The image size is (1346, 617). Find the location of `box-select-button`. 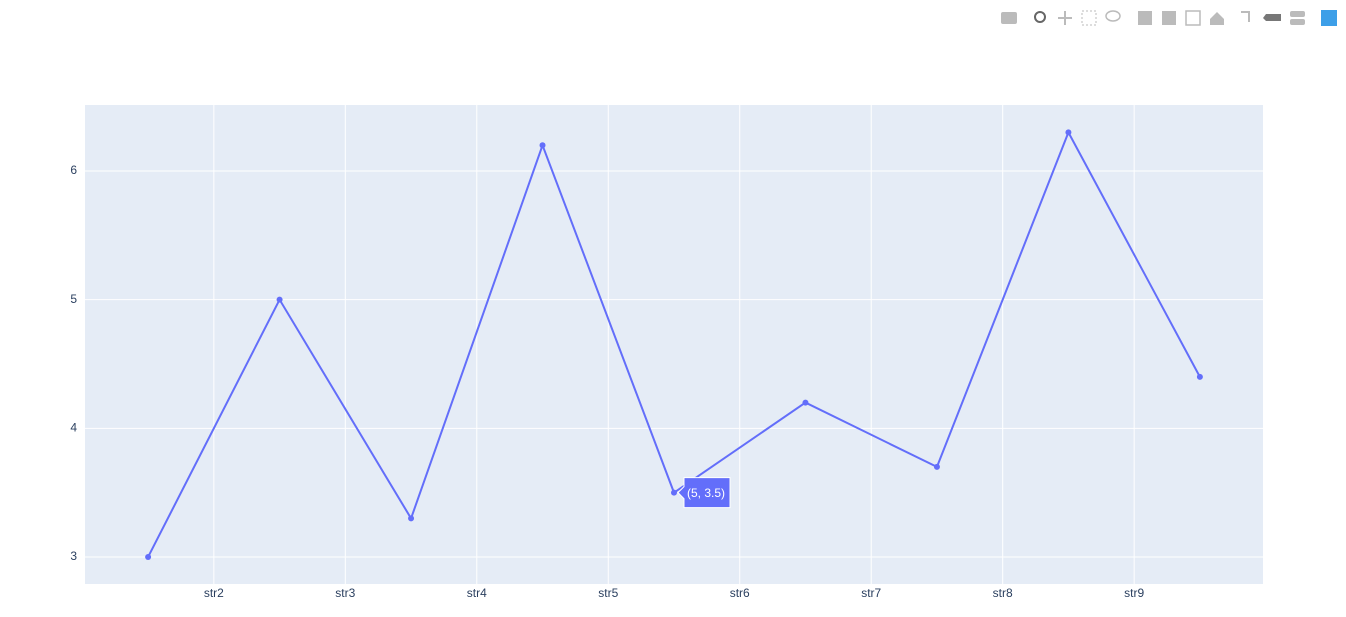

box-select-button is located at coordinates (1089, 18).